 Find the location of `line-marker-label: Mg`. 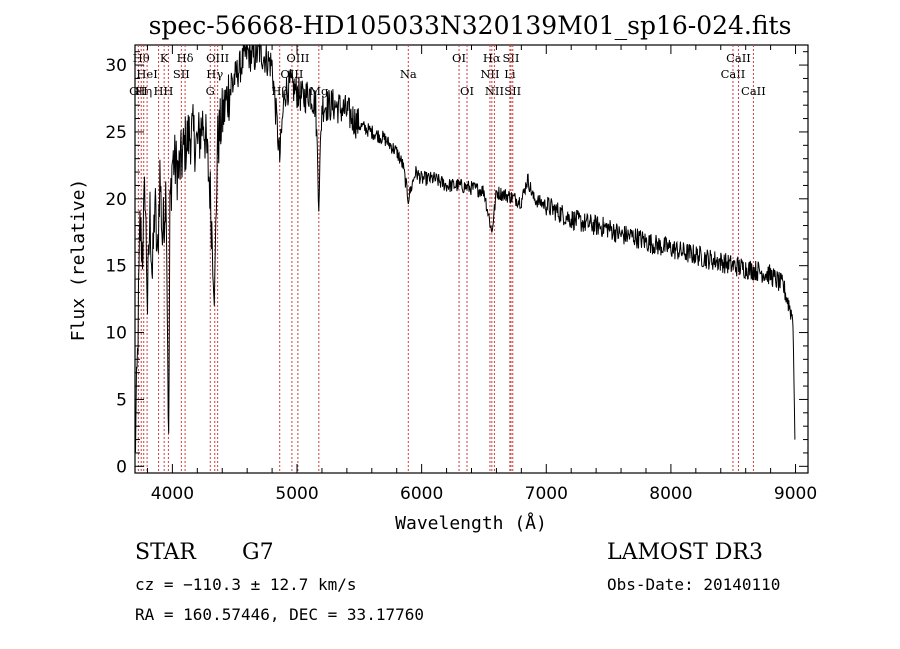

line-marker-label: Mg is located at coordinates (319, 91).